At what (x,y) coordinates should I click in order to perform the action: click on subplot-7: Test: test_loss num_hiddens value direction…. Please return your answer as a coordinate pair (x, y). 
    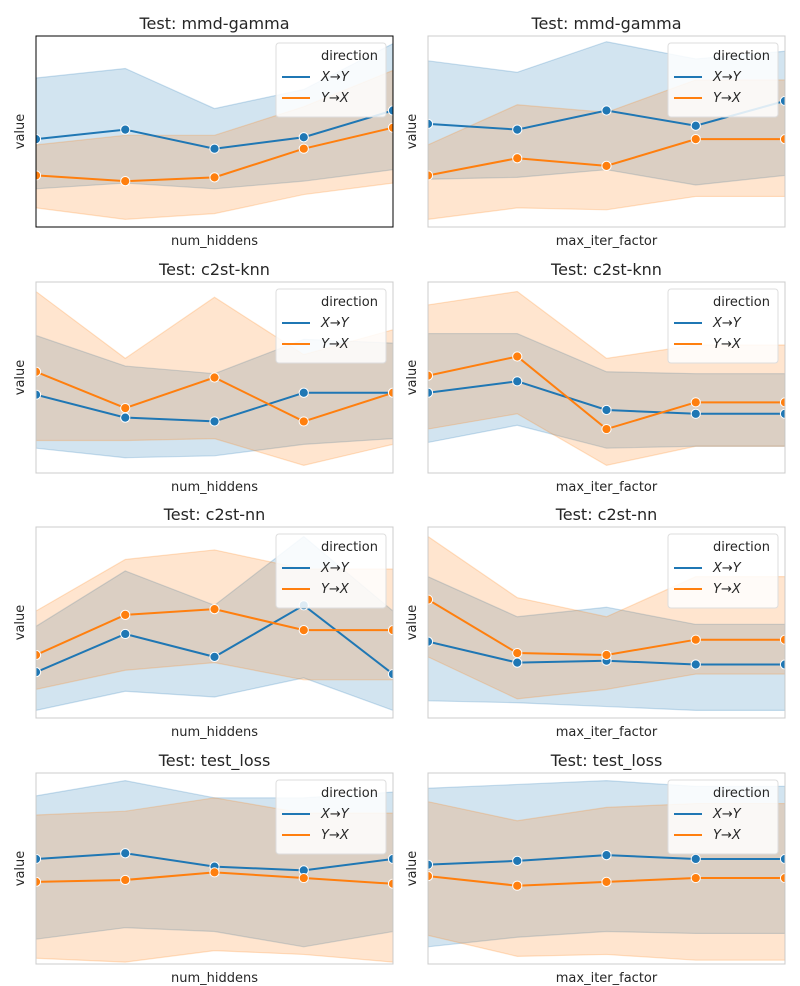
    Looking at the image, I should click on (203, 868).